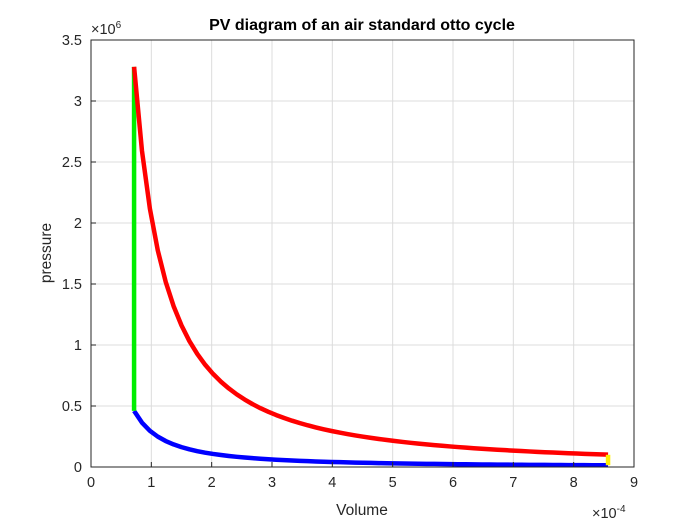 The height and width of the screenshot is (525, 700). I want to click on x-tick-label: 3, so click(272, 483).